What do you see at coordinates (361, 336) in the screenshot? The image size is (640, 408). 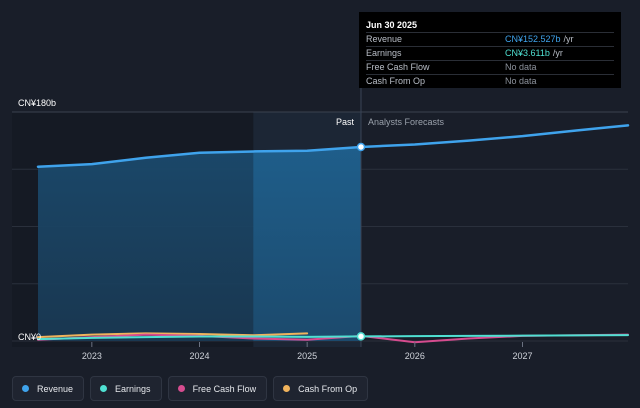 I see `earnings-marker` at bounding box center [361, 336].